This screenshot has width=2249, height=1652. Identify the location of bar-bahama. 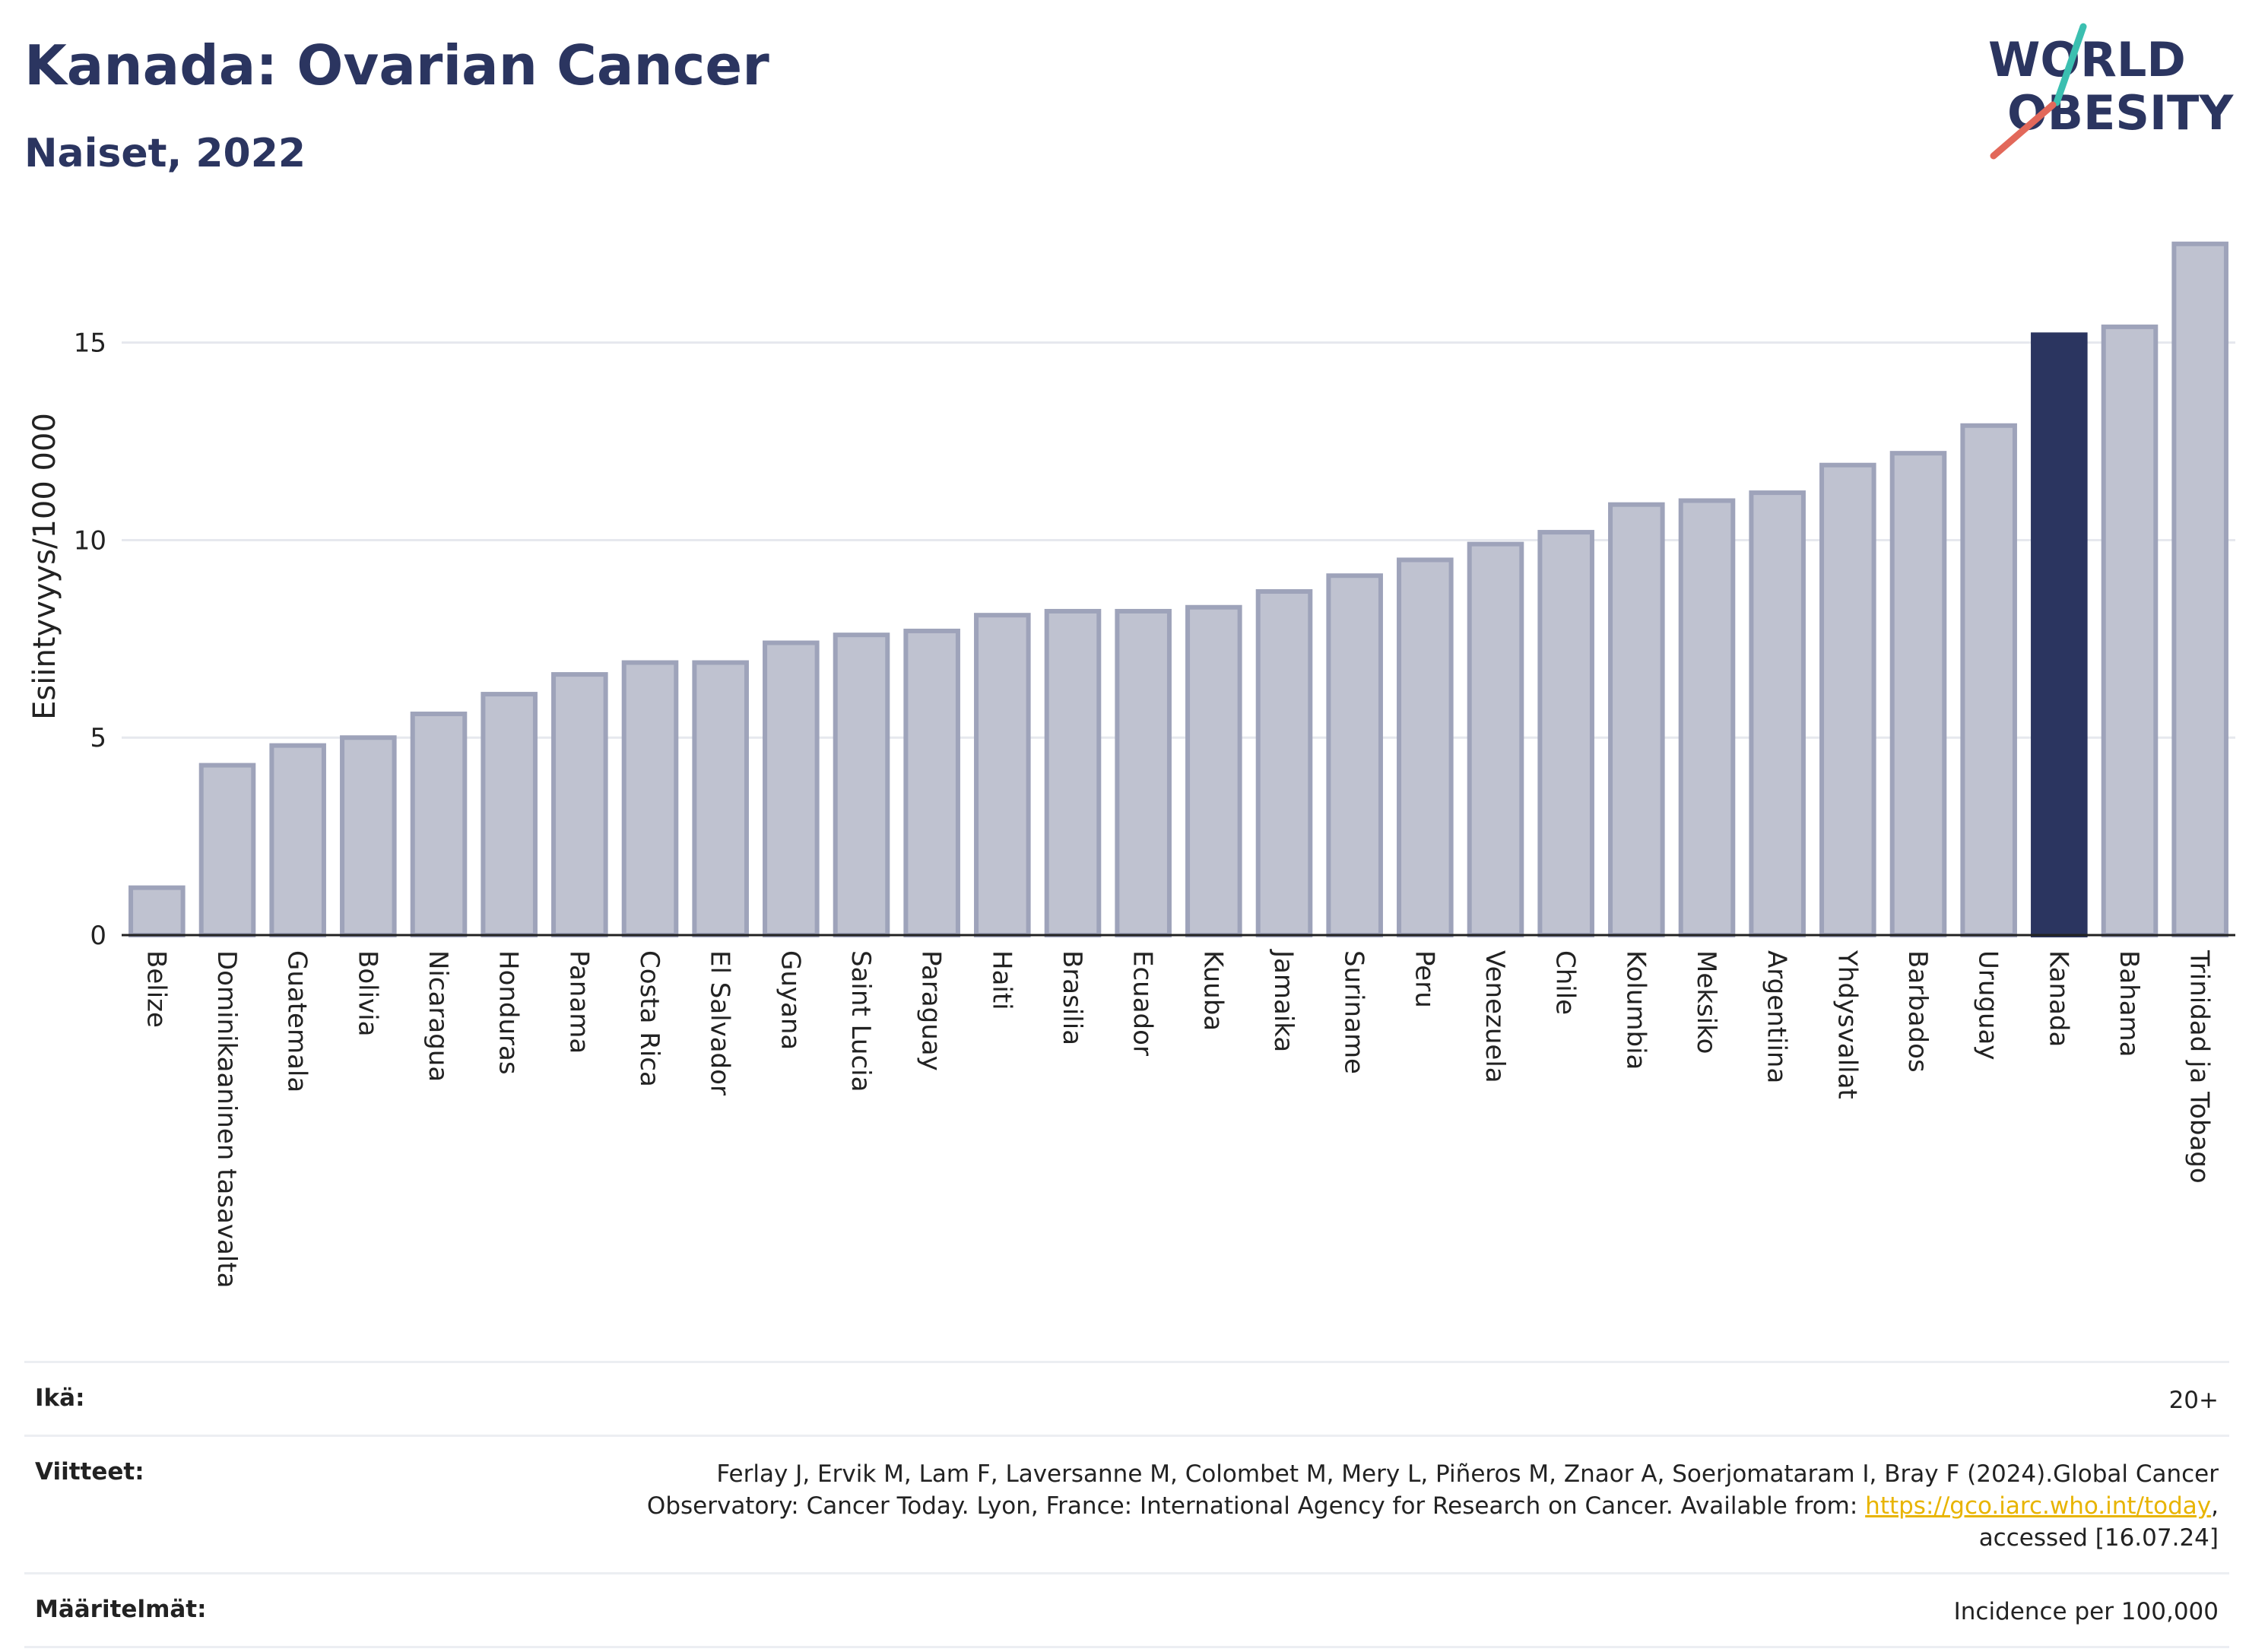
(2130, 631).